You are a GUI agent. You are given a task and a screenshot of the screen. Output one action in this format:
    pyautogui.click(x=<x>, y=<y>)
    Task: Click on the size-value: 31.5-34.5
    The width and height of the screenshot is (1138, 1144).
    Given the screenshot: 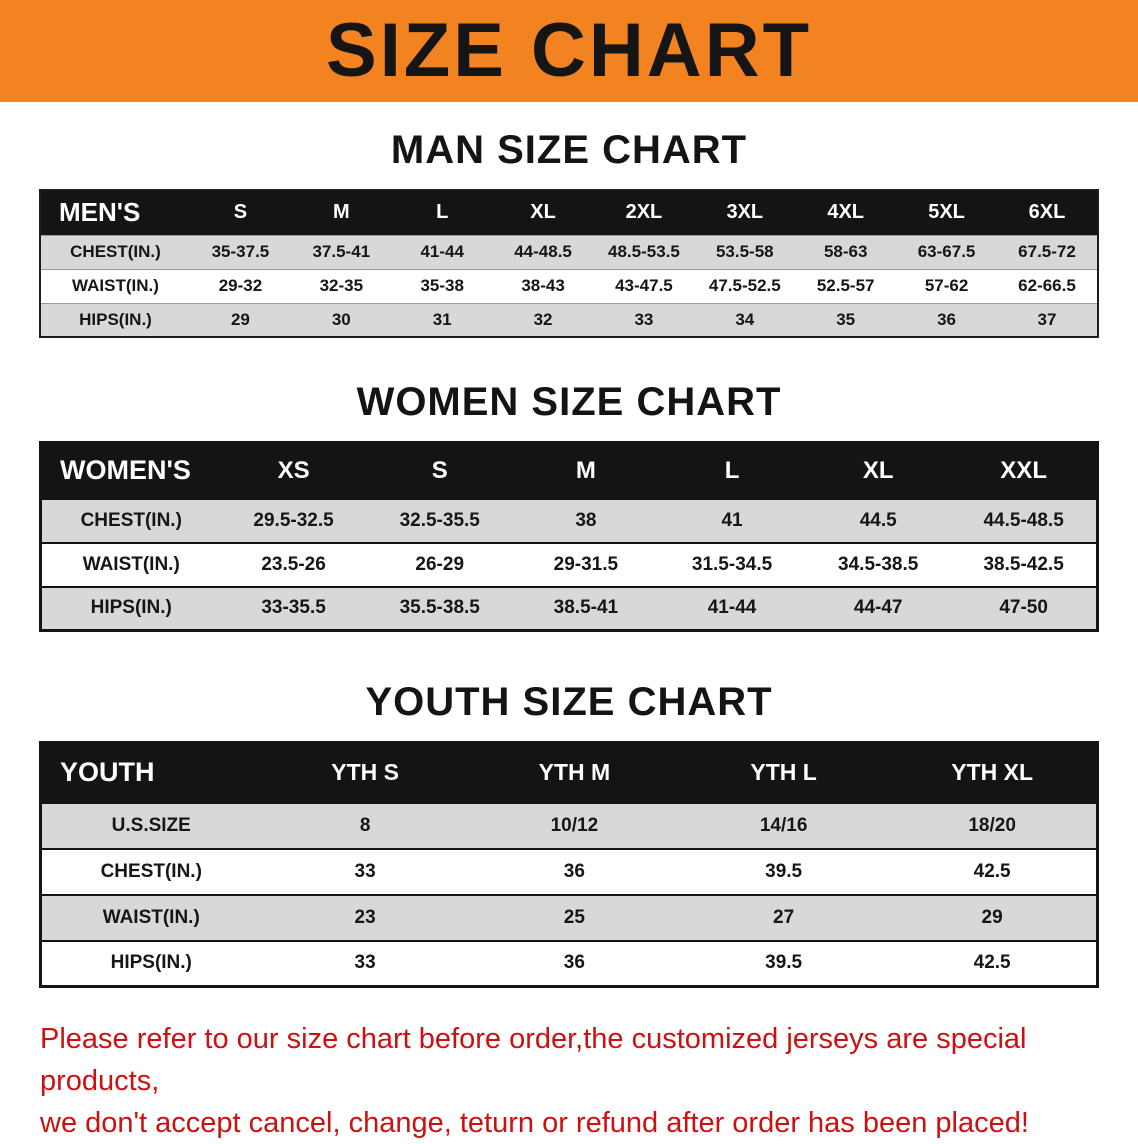 What is the action you would take?
    pyautogui.click(x=732, y=564)
    